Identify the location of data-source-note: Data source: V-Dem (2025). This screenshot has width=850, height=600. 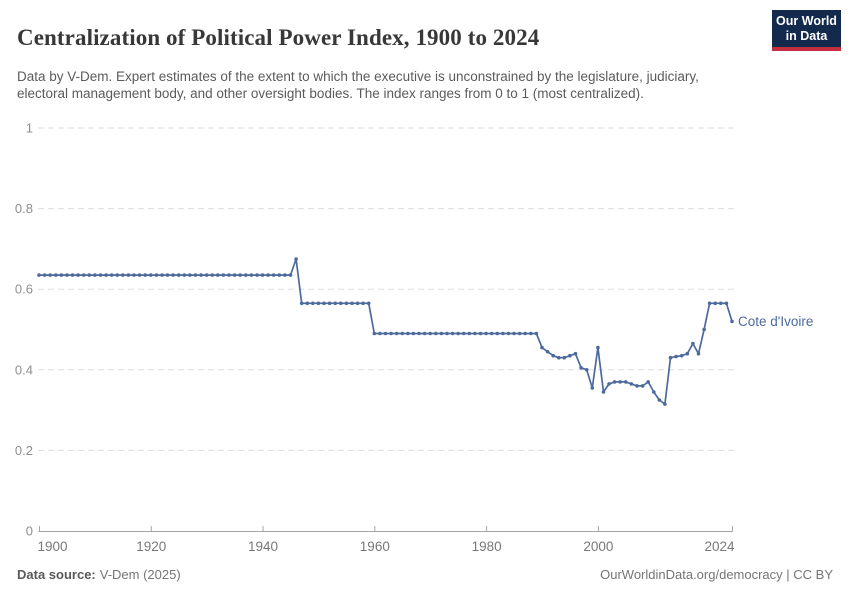
(99, 574).